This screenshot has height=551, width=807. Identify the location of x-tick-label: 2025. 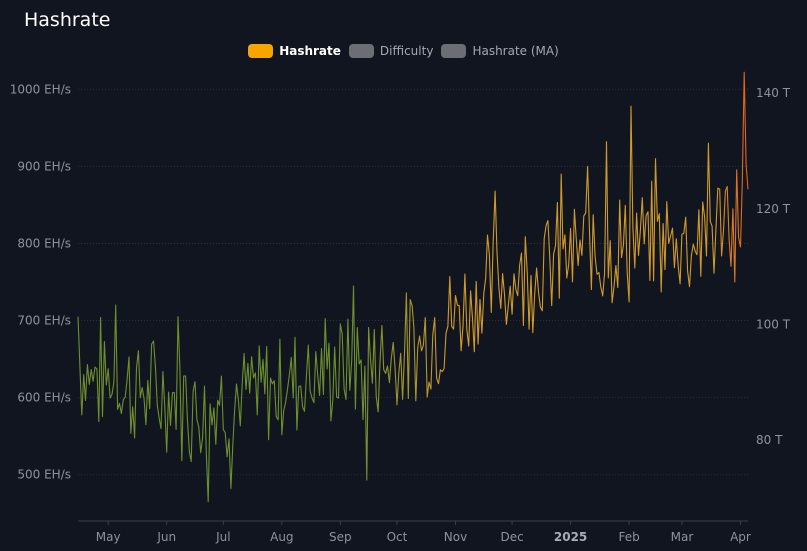
(570, 537).